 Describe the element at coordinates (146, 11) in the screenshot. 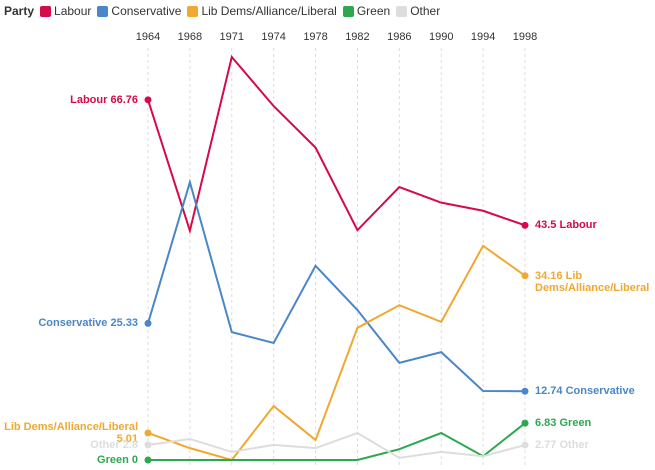

I see `legend-label: Conservative` at that location.